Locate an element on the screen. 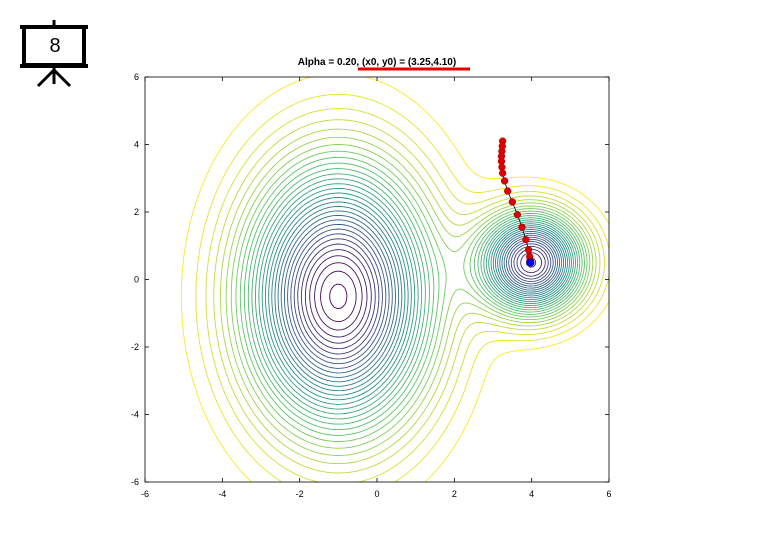 Image resolution: width=759 pixels, height=548 pixels. y-tick-label: 4 is located at coordinates (136, 145).